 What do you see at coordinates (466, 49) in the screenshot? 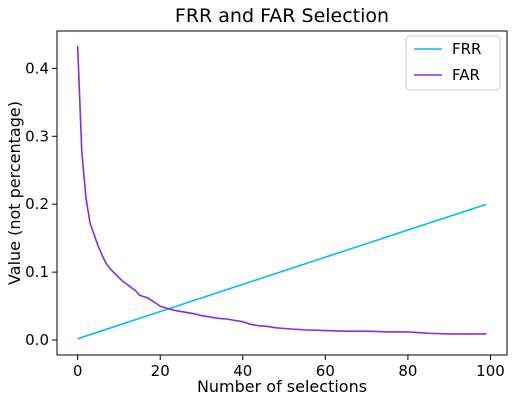
I see `legend-label-frr: FRR` at bounding box center [466, 49].